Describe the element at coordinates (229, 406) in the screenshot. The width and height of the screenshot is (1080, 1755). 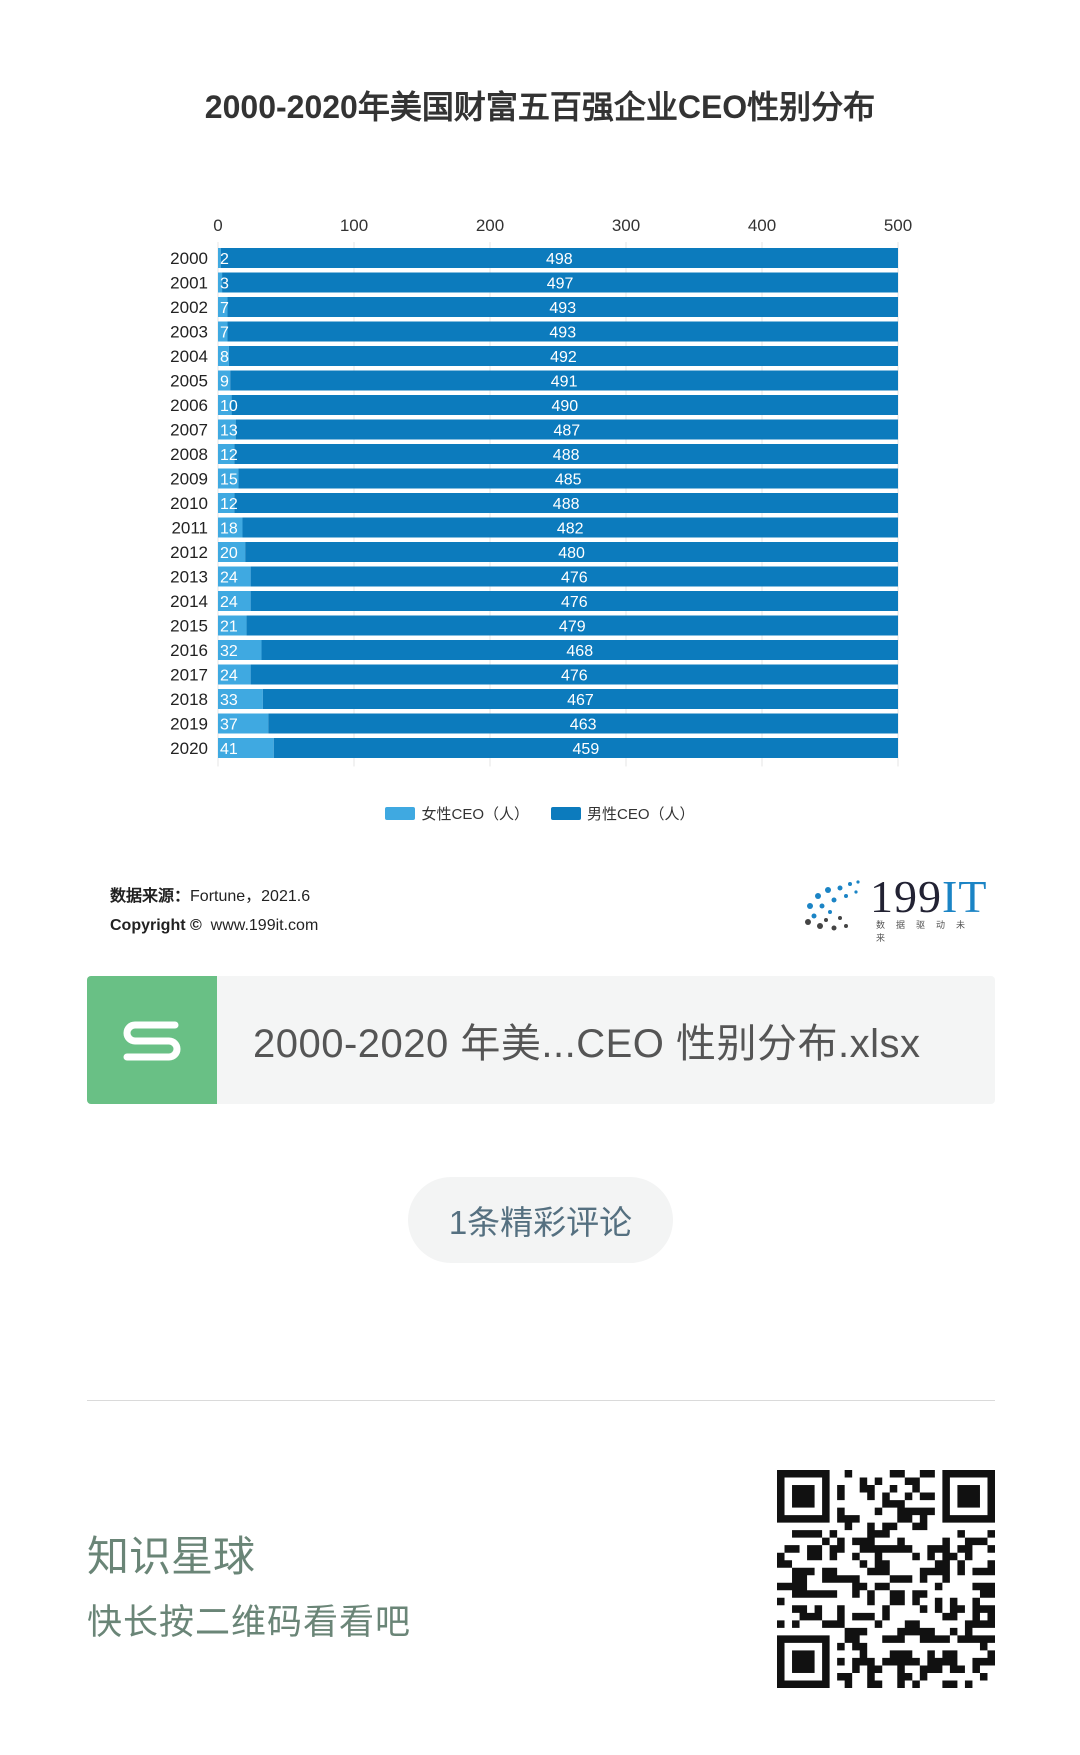
I see `data-label-female: 10` at that location.